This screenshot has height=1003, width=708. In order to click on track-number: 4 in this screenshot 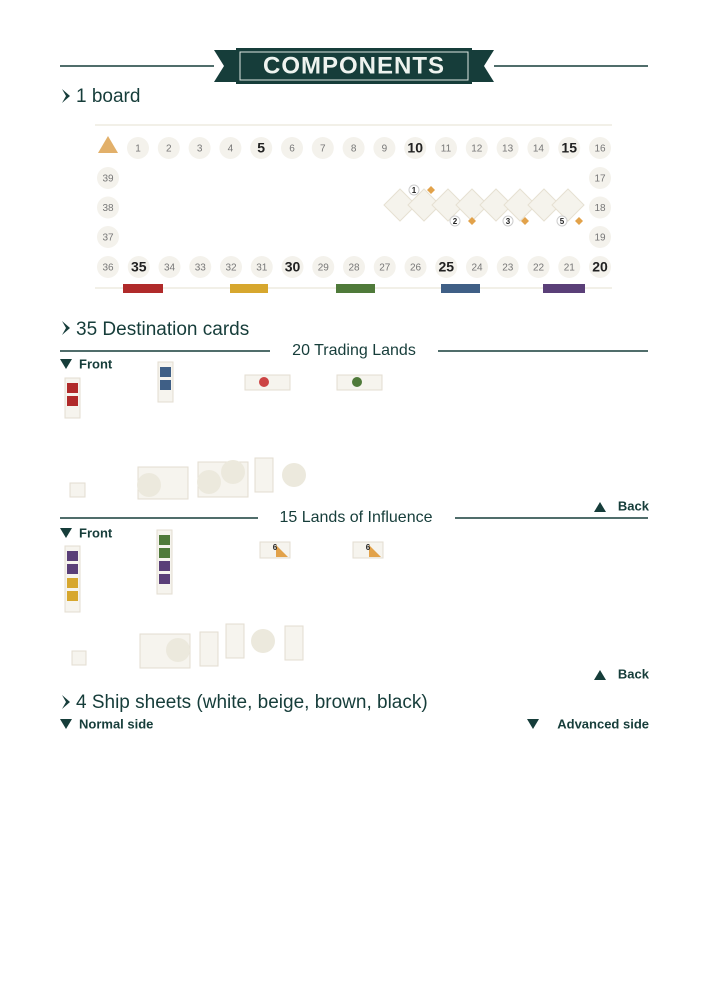, I will do `click(231, 149)`.